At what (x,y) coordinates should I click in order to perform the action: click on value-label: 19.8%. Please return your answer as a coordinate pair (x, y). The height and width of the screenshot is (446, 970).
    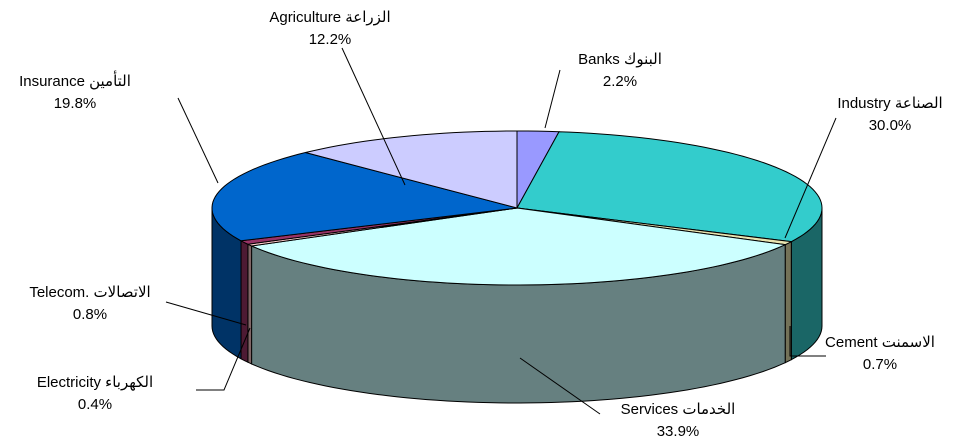
    Looking at the image, I should click on (75, 103).